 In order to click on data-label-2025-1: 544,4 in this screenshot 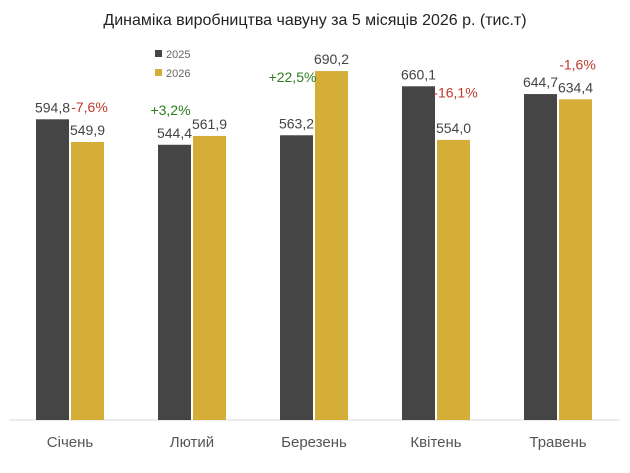, I will do `click(174, 133)`.